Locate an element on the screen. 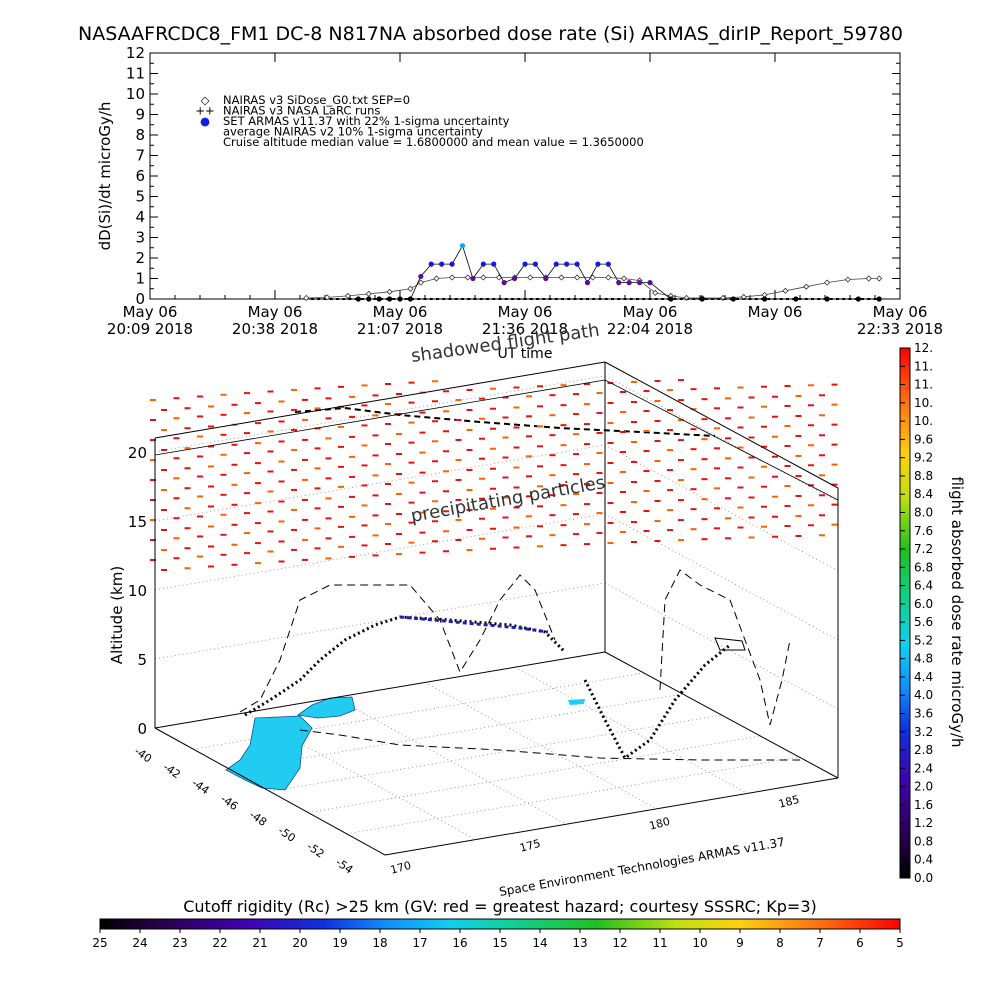 This screenshot has height=1004, width=1000. top-y-tick-label: 7 is located at coordinates (140, 156).